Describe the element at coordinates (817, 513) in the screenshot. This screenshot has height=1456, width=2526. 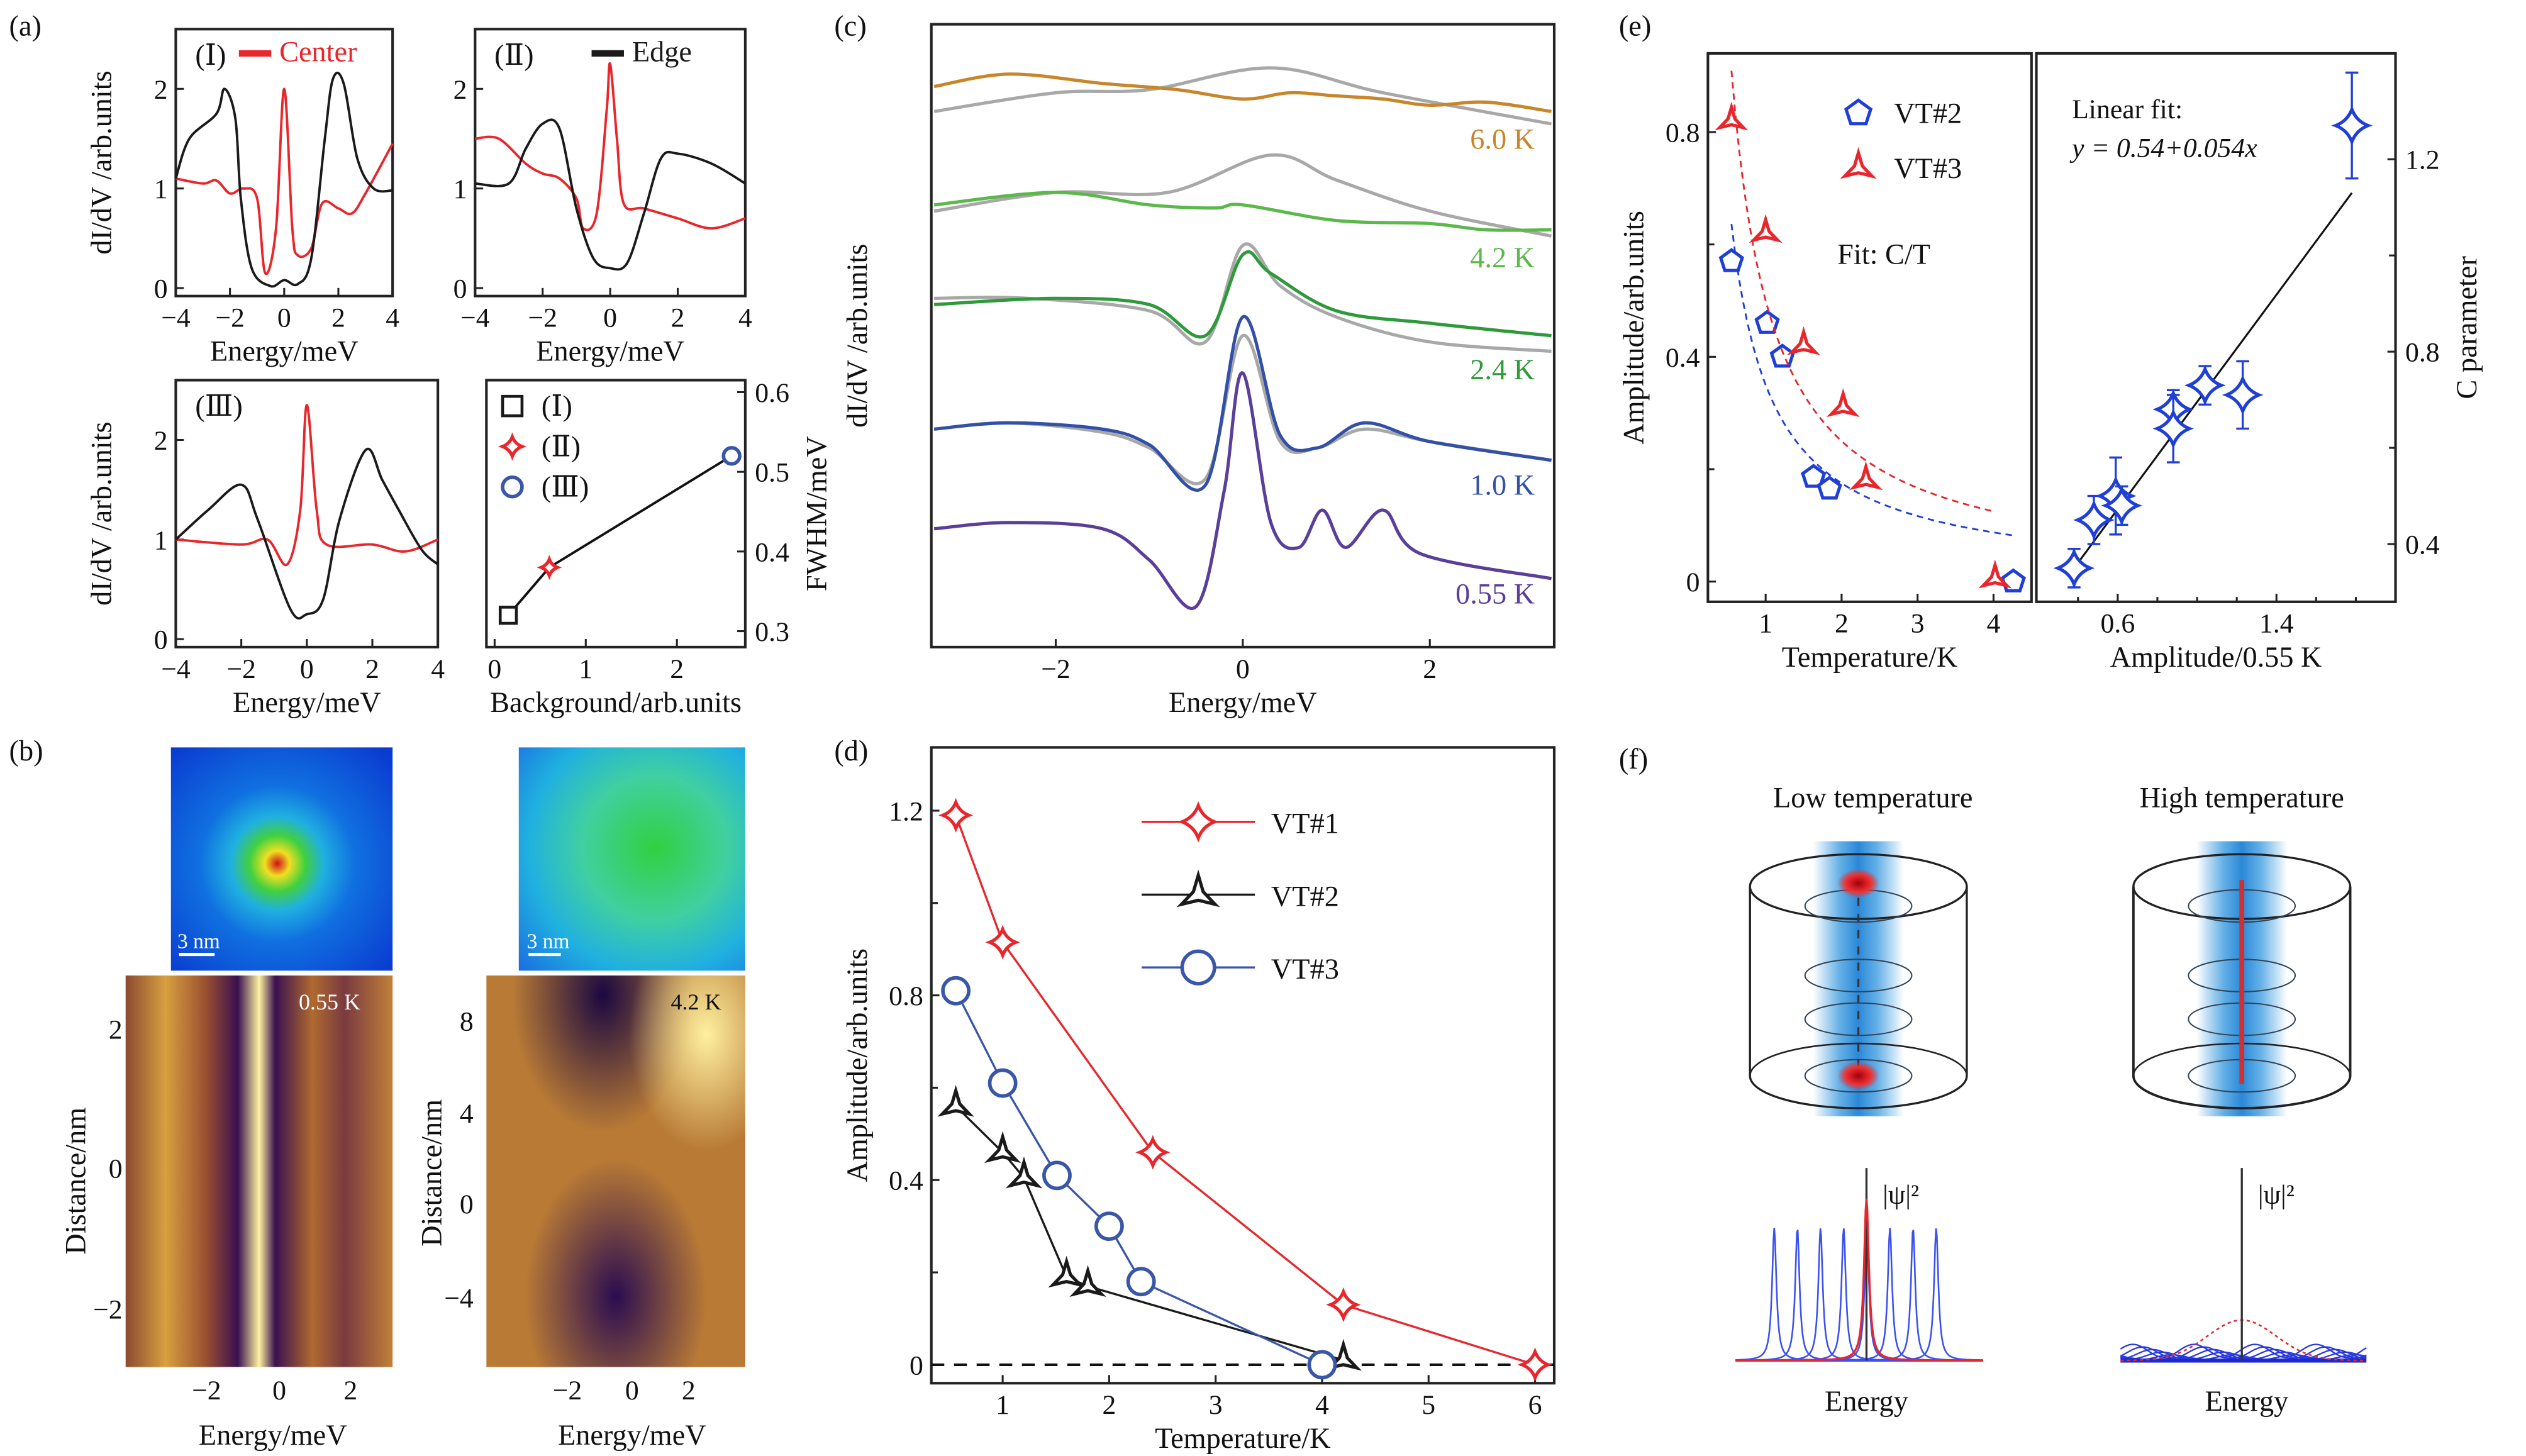
I see `y-axis-title: FWHM/meV` at that location.